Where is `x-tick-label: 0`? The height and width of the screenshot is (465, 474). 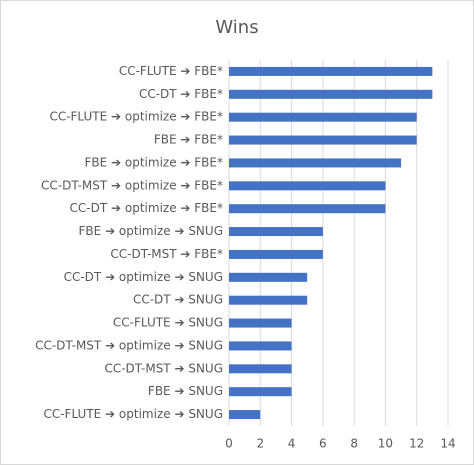 x-tick-label: 0 is located at coordinates (229, 444).